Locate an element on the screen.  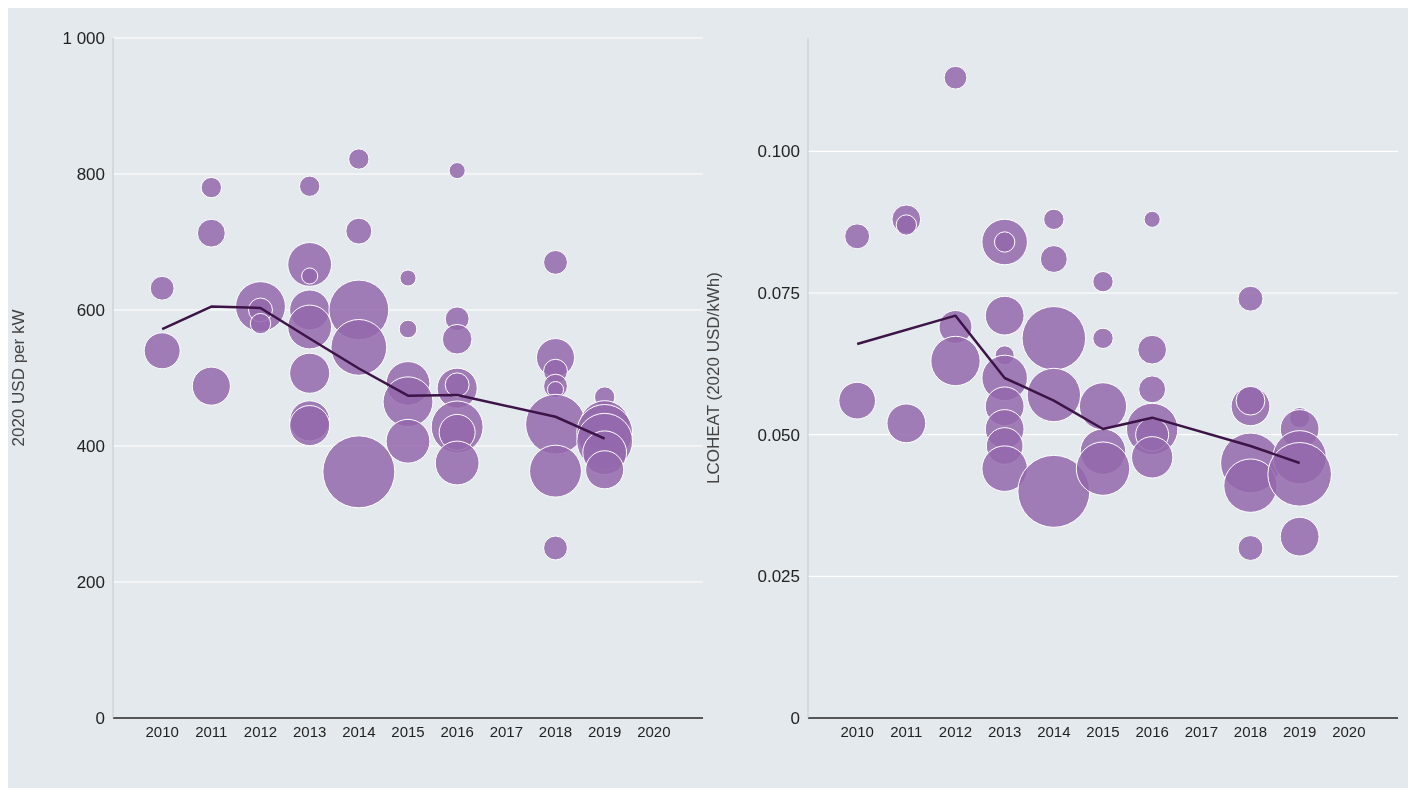
y-tick-label: 600 is located at coordinates (90, 311).